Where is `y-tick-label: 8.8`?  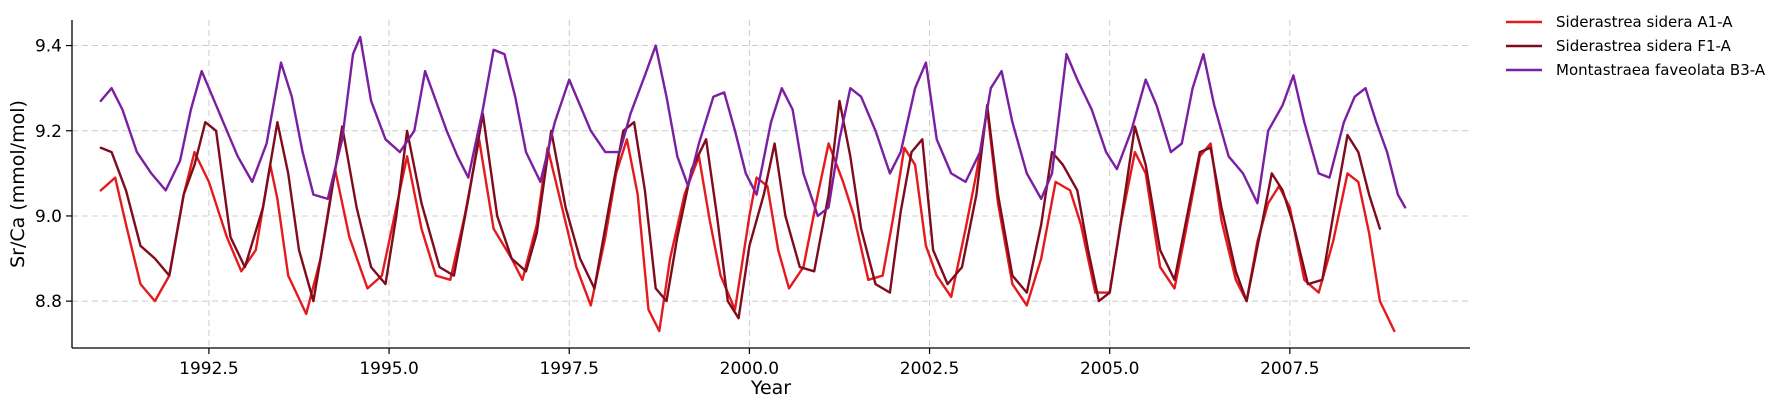 y-tick-label: 8.8 is located at coordinates (48, 302).